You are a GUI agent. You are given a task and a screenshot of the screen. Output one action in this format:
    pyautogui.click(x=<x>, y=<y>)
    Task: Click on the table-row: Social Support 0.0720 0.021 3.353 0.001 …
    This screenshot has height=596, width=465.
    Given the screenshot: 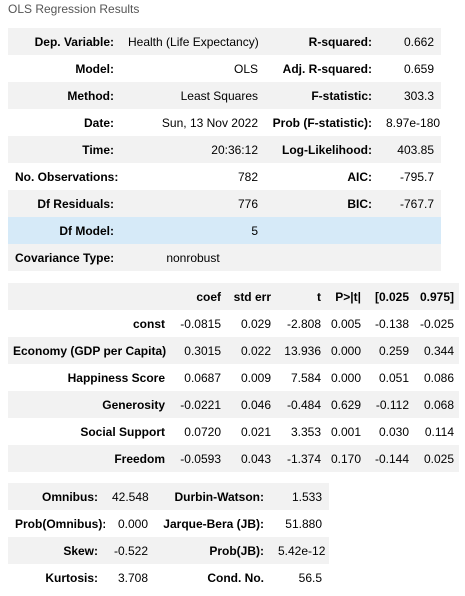 What is the action you would take?
    pyautogui.click(x=233, y=431)
    